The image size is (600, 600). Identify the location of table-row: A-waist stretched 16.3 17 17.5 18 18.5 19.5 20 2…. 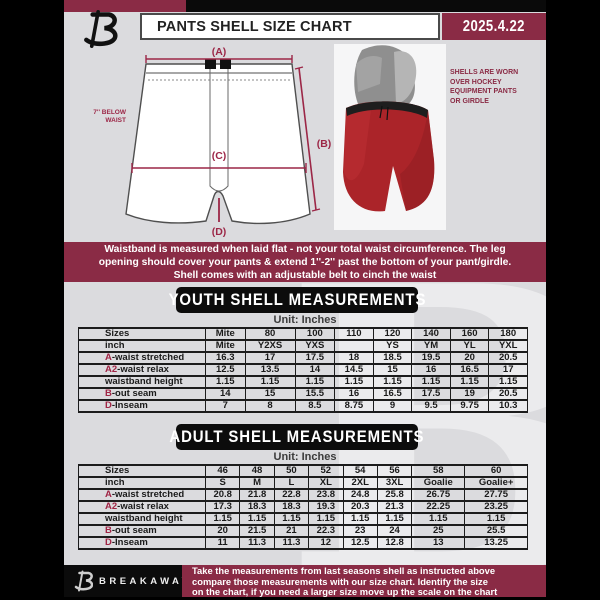
(303, 358).